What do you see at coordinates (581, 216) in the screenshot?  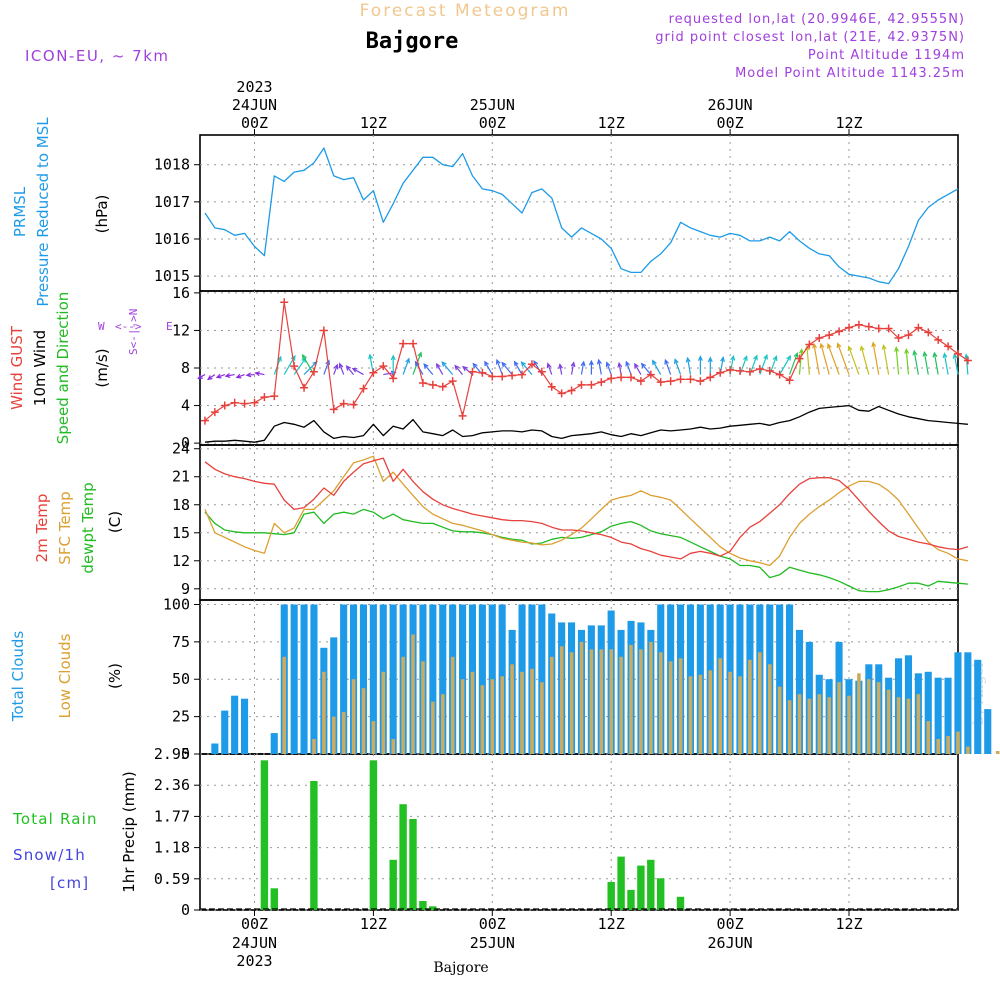 I see `pressure-line` at bounding box center [581, 216].